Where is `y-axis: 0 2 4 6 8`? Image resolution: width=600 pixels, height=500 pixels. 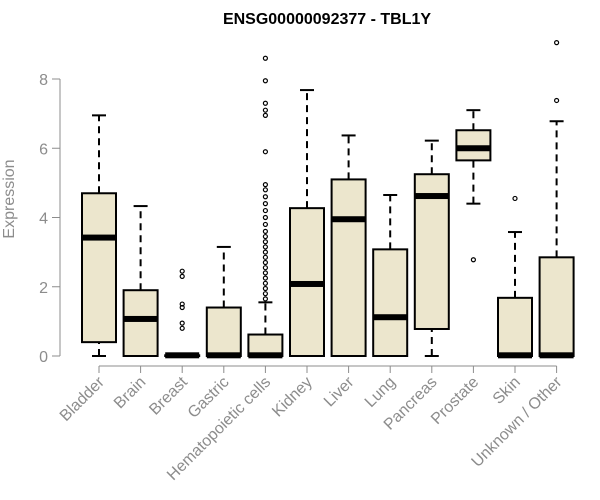 y-axis: 0 2 4 6 8 is located at coordinates (50, 219).